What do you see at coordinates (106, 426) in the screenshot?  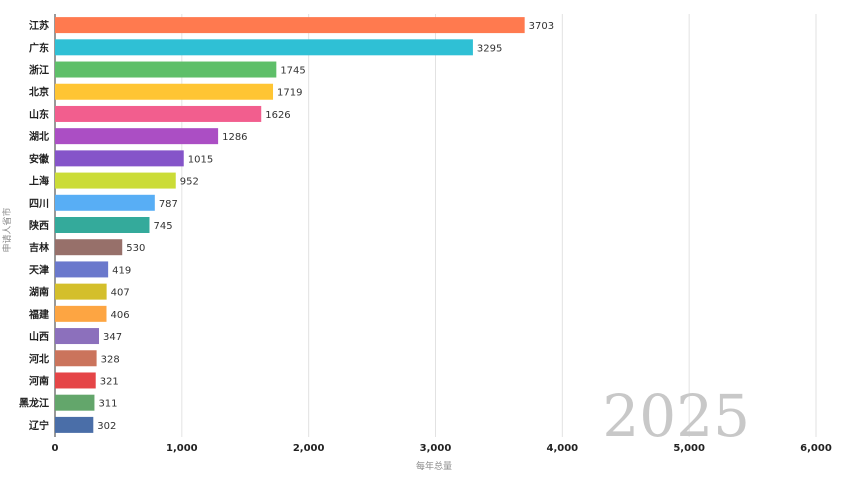 I see `value-label: 302` at bounding box center [106, 426].